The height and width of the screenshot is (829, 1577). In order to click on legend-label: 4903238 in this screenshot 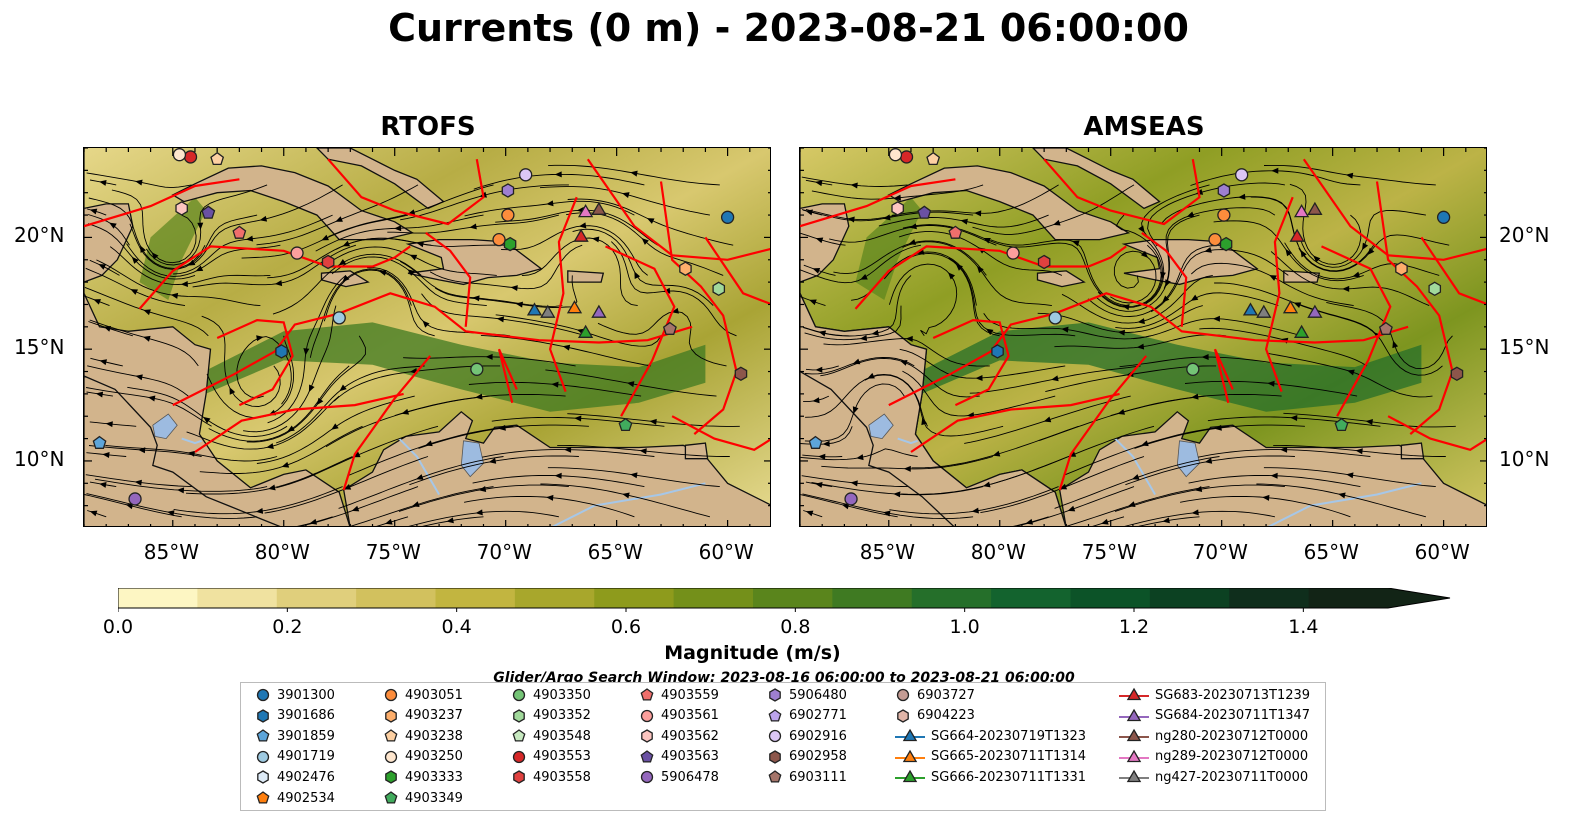, I will do `click(434, 736)`.